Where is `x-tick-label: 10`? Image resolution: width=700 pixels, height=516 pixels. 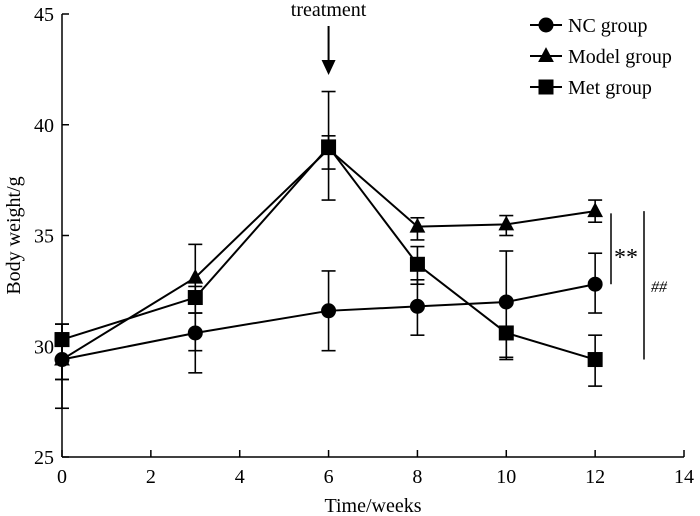
x-tick-label: 10 is located at coordinates (506, 477).